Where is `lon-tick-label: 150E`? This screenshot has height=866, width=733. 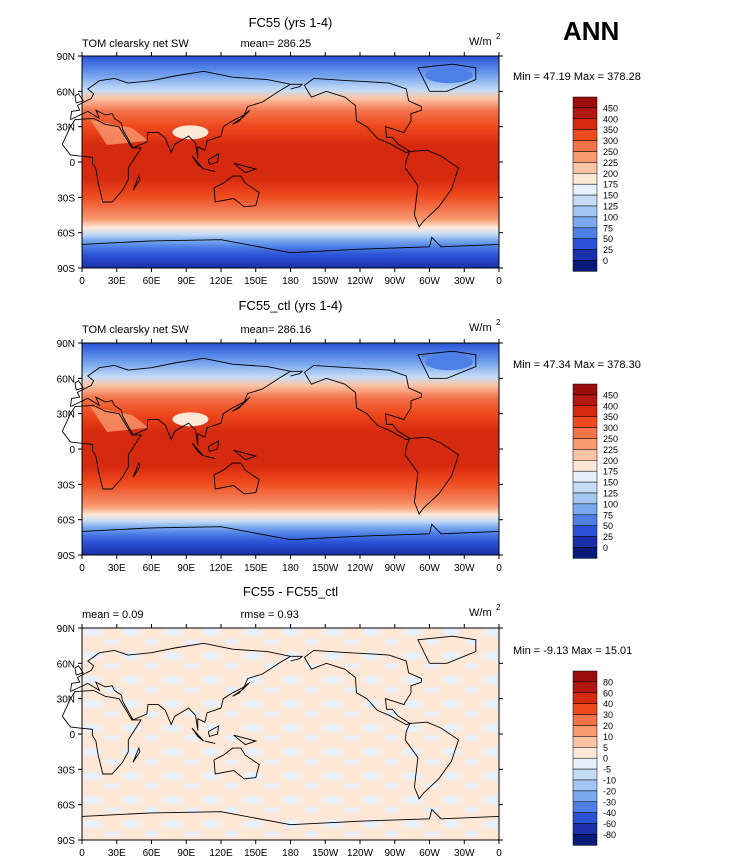
lon-tick-label: 150E is located at coordinates (256, 281).